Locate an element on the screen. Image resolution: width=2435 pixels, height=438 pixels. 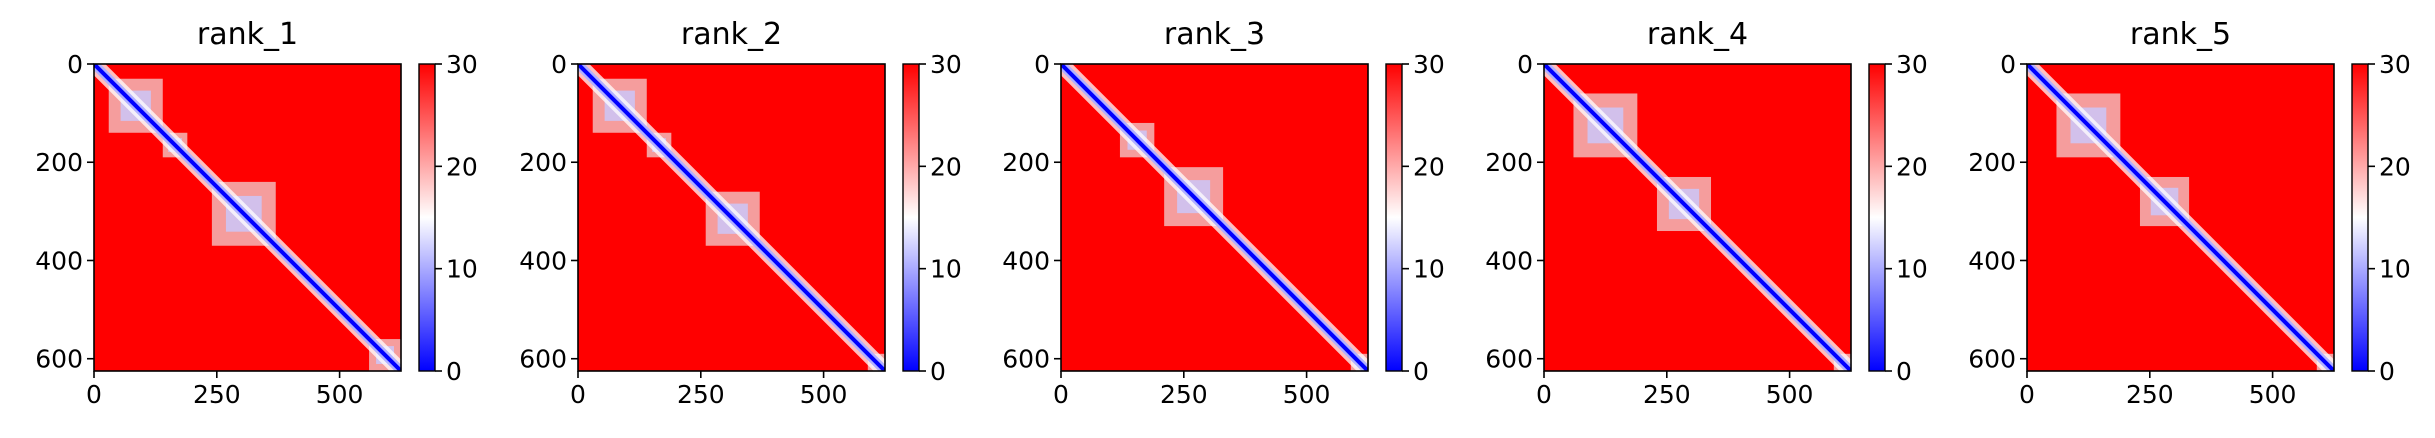
panel-title: rank_3 is located at coordinates (1214, 34).